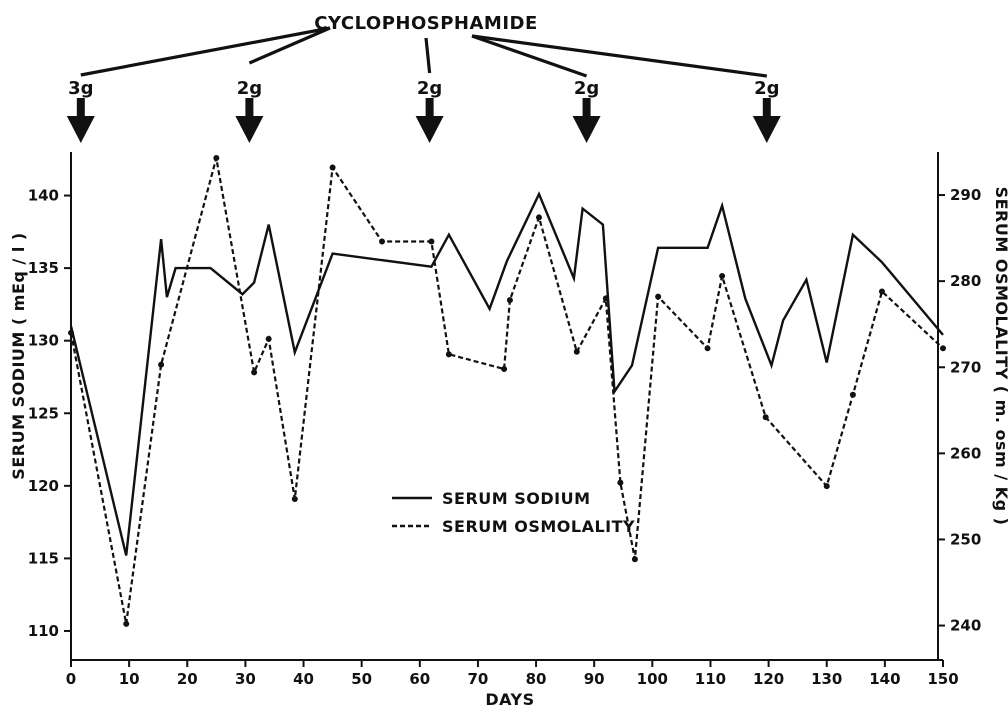 This screenshot has width=1008, height=710. Describe the element at coordinates (303, 679) in the screenshot. I see `x-tick-label: 40` at that location.